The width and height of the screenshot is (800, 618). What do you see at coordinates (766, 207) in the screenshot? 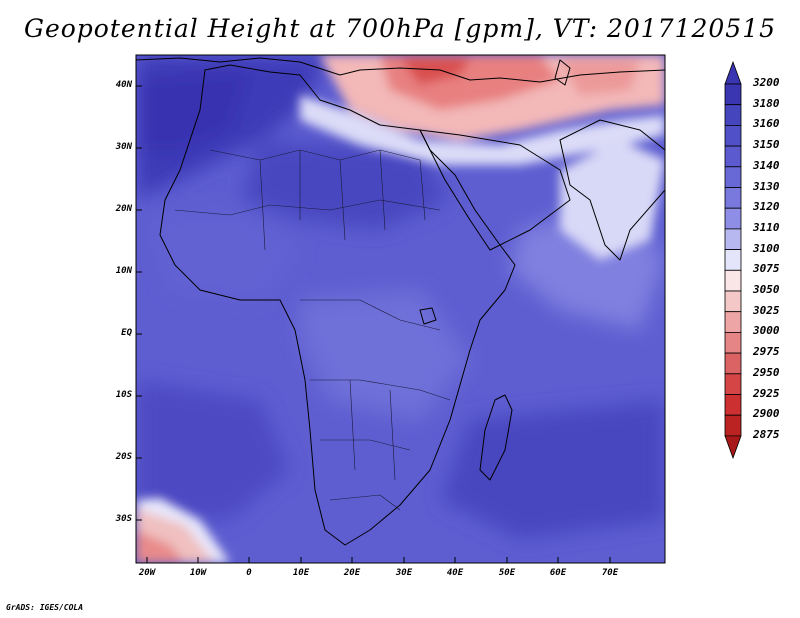
I see `colorbar-label: 3120` at bounding box center [766, 207].